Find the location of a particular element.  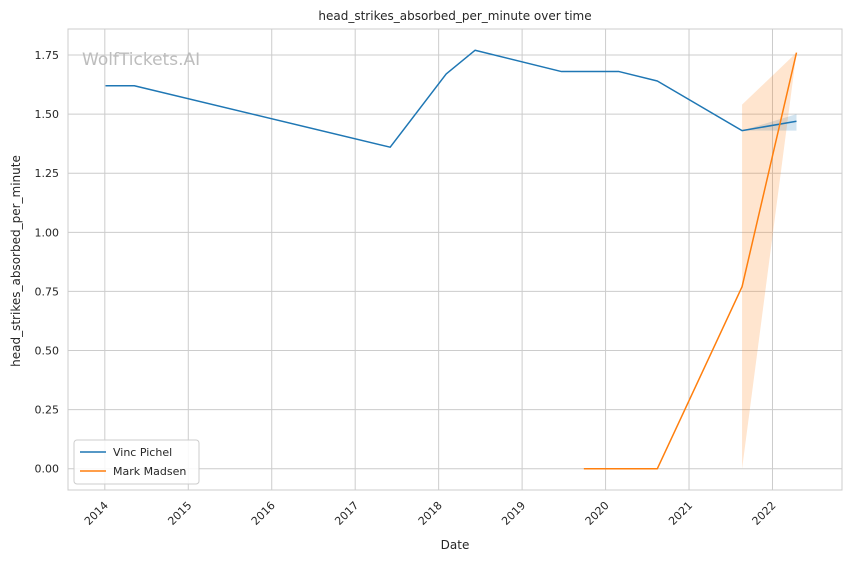

band-mark-madsen is located at coordinates (769, 260).